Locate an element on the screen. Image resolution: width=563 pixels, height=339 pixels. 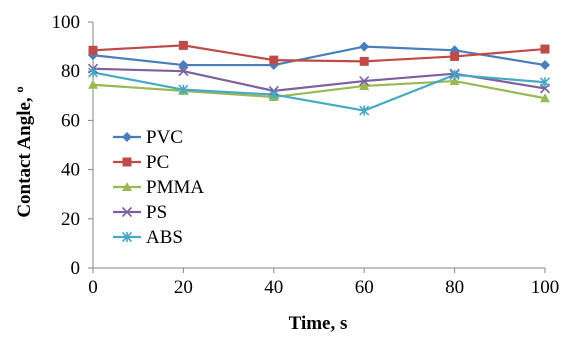
legend-marker-pc is located at coordinates (127, 162).